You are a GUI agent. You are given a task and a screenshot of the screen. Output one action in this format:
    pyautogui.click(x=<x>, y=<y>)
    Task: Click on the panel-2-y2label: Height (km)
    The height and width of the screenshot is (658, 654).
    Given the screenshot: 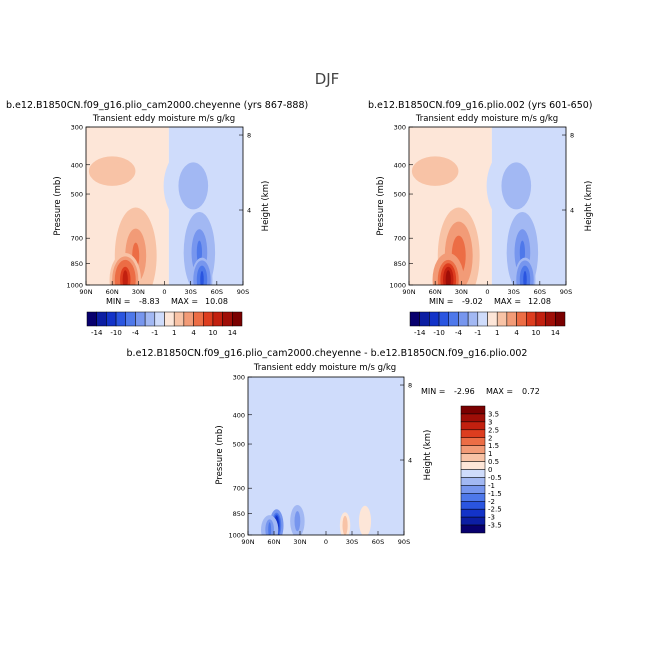 What is the action you would take?
    pyautogui.click(x=589, y=206)
    